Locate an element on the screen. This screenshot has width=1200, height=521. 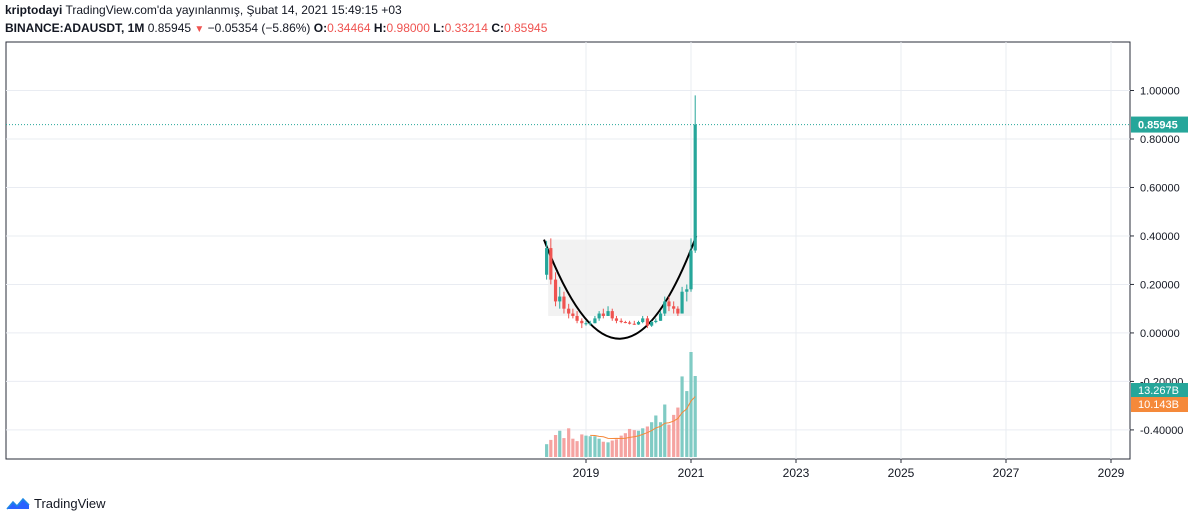
symbol-label: BINANCE:ADAUSDT, 1M is located at coordinates (75, 28).